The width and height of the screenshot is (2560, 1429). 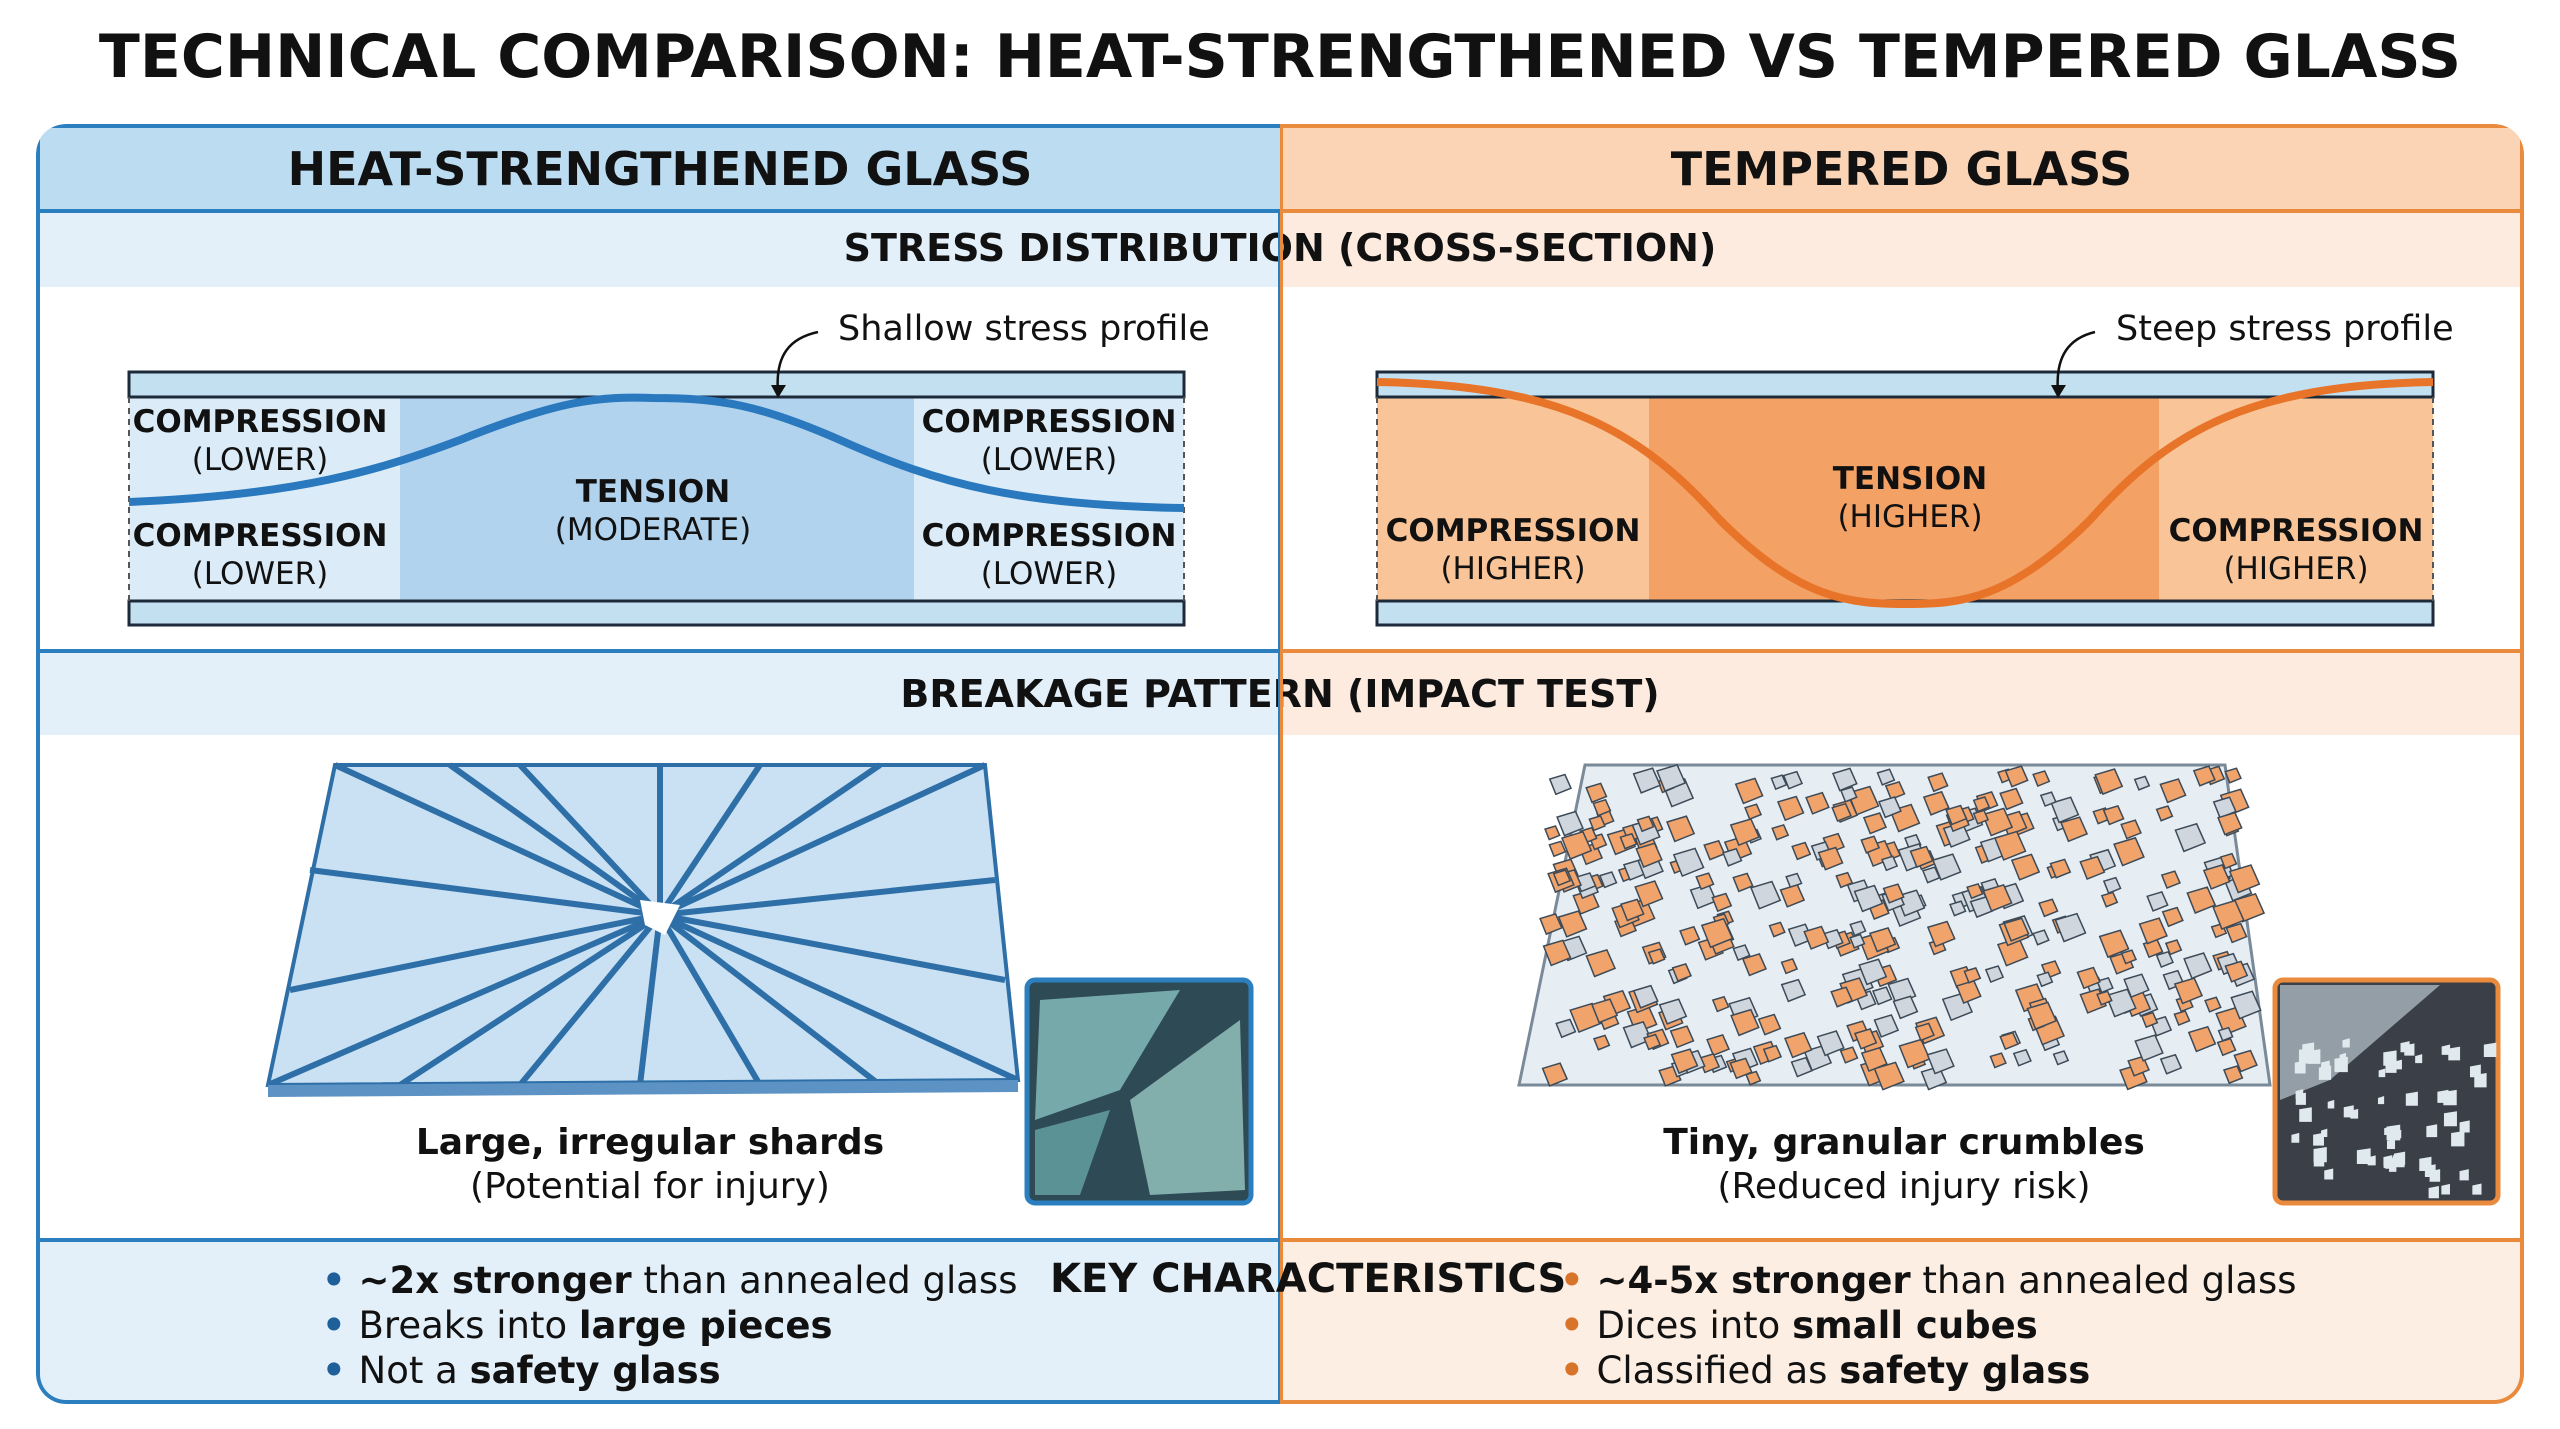 I want to click on broken-glass-shards-illustration, so click(x=643, y=929).